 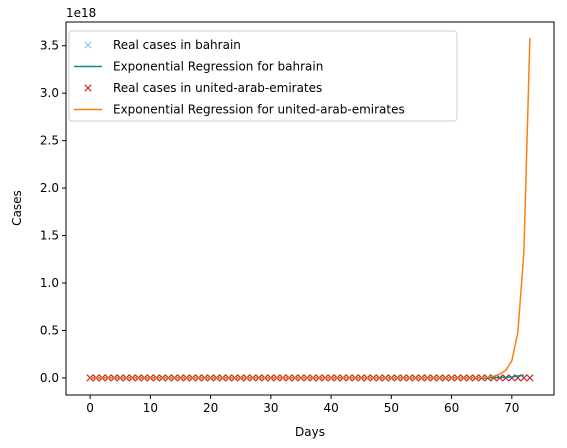 What do you see at coordinates (511, 408) in the screenshot?
I see `x-tick-label: 70` at bounding box center [511, 408].